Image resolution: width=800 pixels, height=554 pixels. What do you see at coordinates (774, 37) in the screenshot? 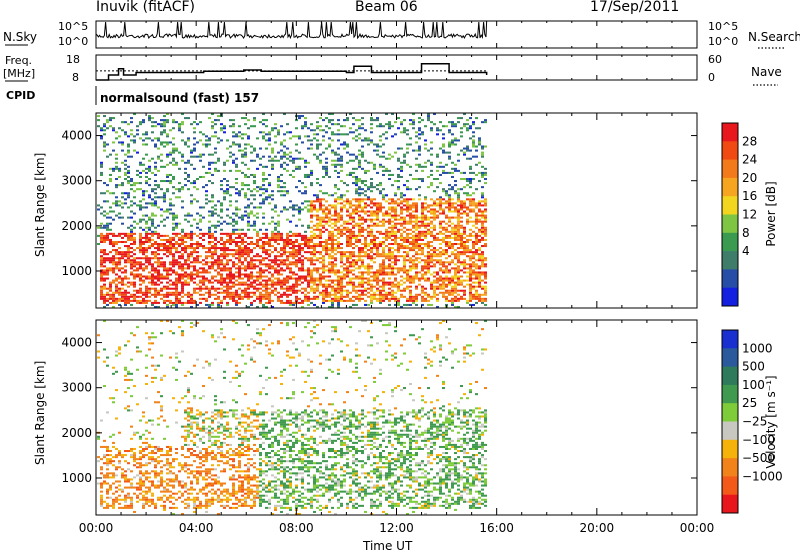
I see `nsearch-label: N.Search` at bounding box center [774, 37].